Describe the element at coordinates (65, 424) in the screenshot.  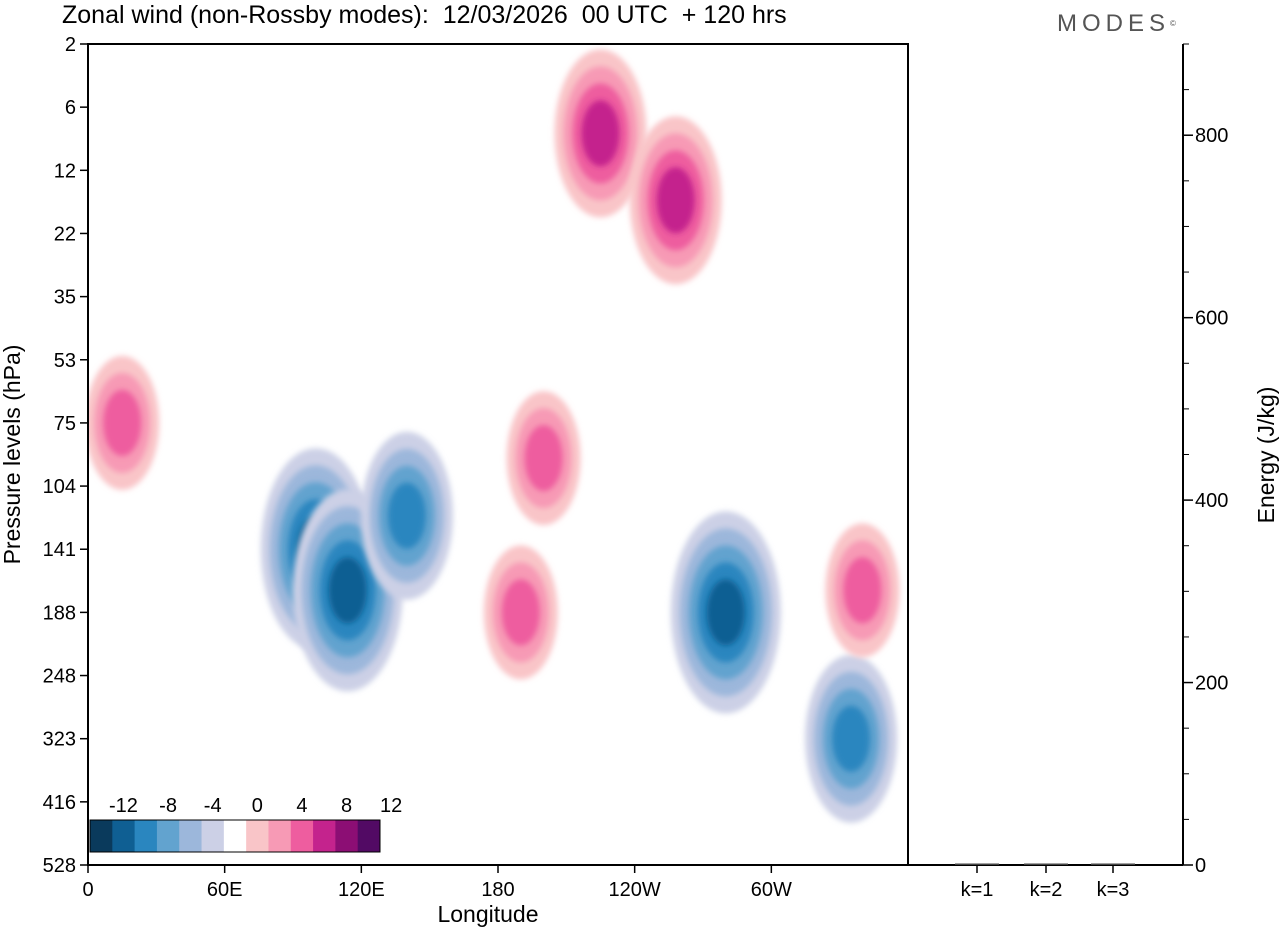
I see `y-tick-label: 75` at that location.